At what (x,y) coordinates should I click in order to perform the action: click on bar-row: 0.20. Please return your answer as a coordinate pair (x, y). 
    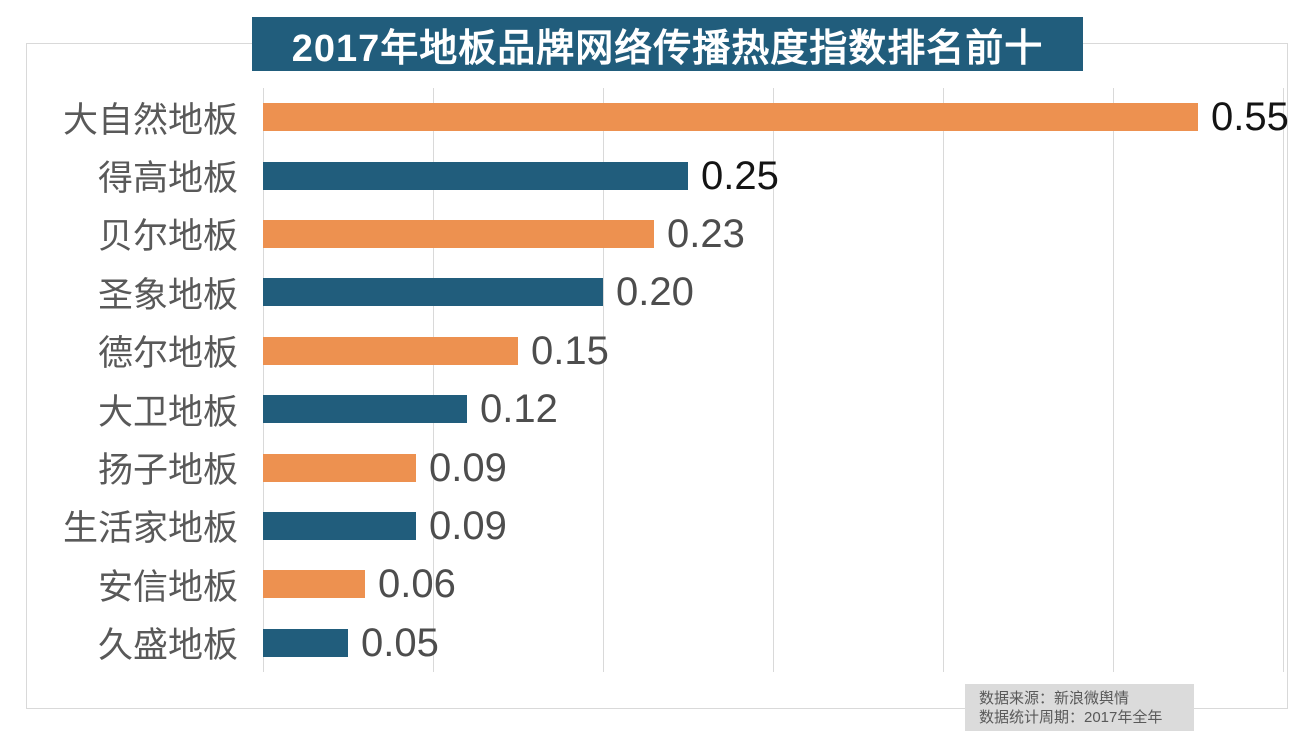
    Looking at the image, I should click on (773, 292).